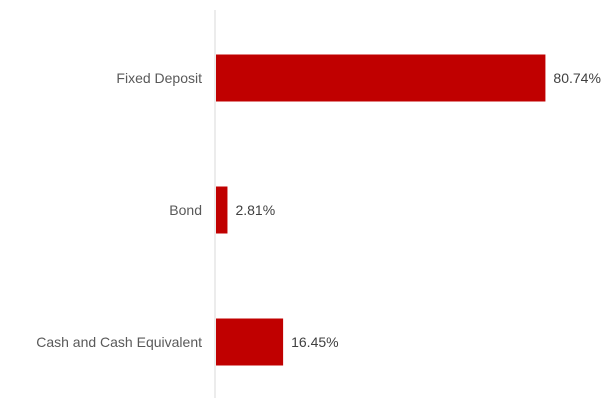  I want to click on value-label: 80.74%, so click(576, 78).